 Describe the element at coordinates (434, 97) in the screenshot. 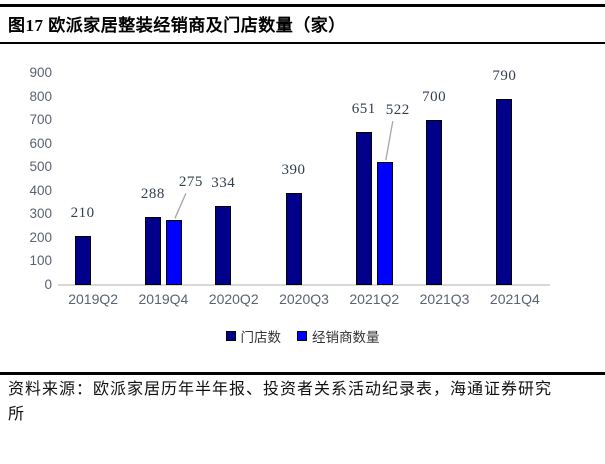

I see `store-count-data-label: 700` at that location.